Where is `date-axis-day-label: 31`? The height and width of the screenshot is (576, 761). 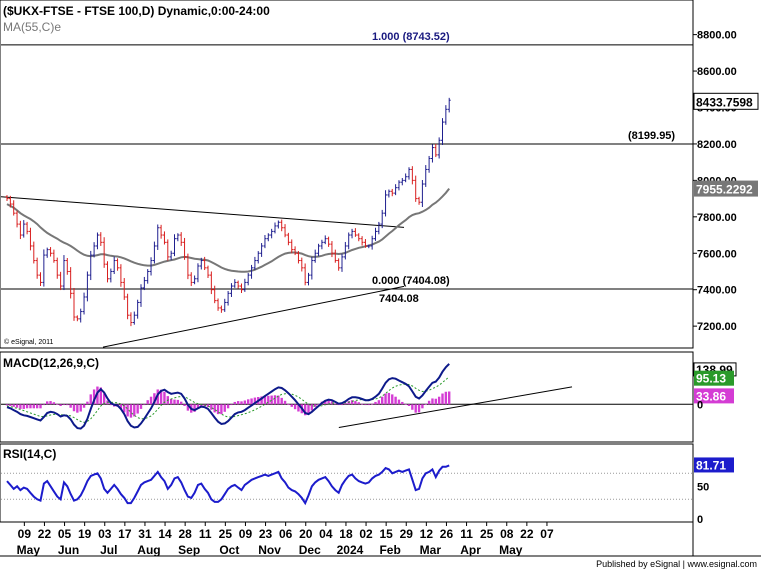
date-axis-day-label: 31 is located at coordinates (145, 534).